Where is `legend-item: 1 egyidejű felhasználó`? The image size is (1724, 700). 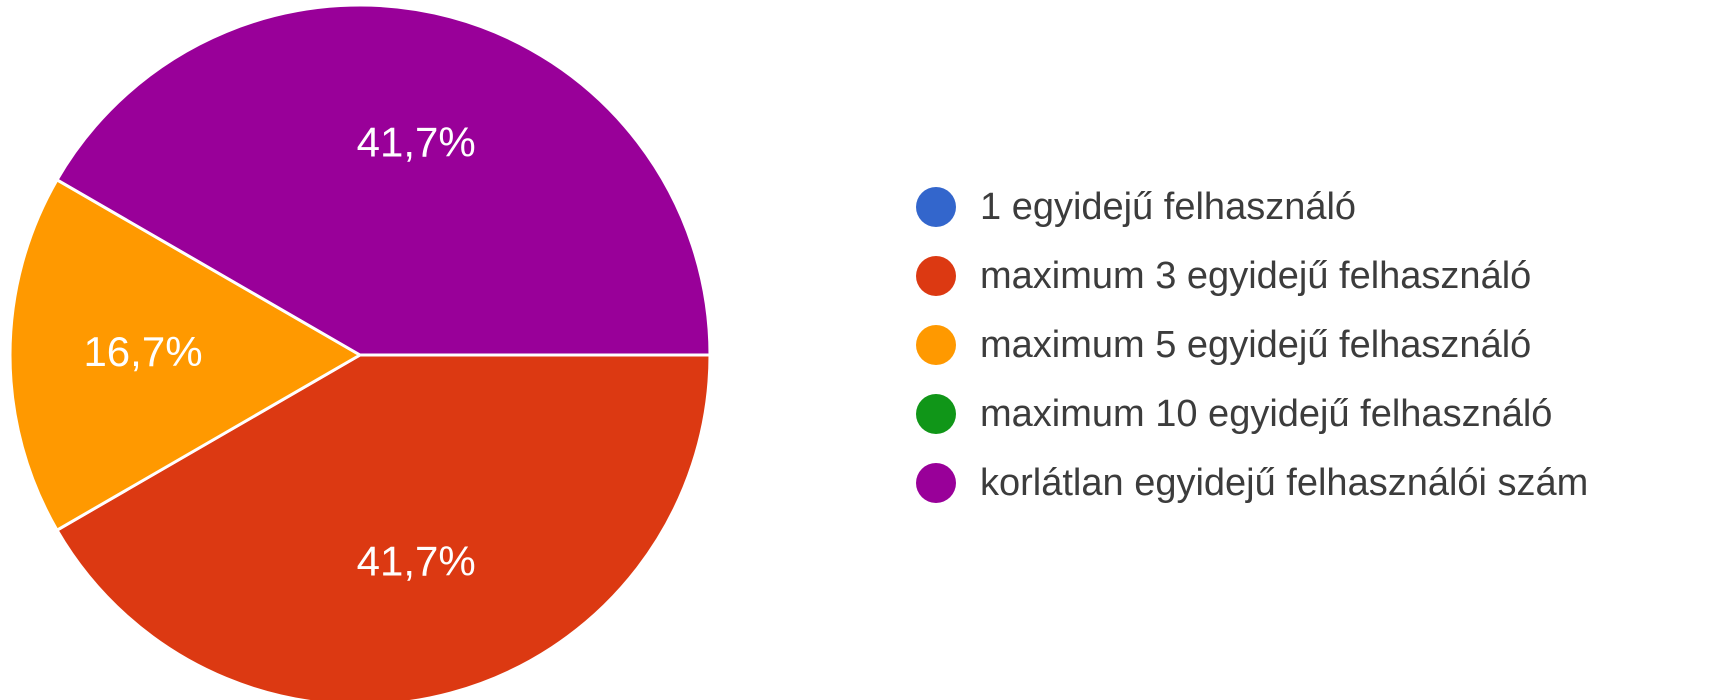 legend-item: 1 egyidejű felhasználó is located at coordinates (1136, 207).